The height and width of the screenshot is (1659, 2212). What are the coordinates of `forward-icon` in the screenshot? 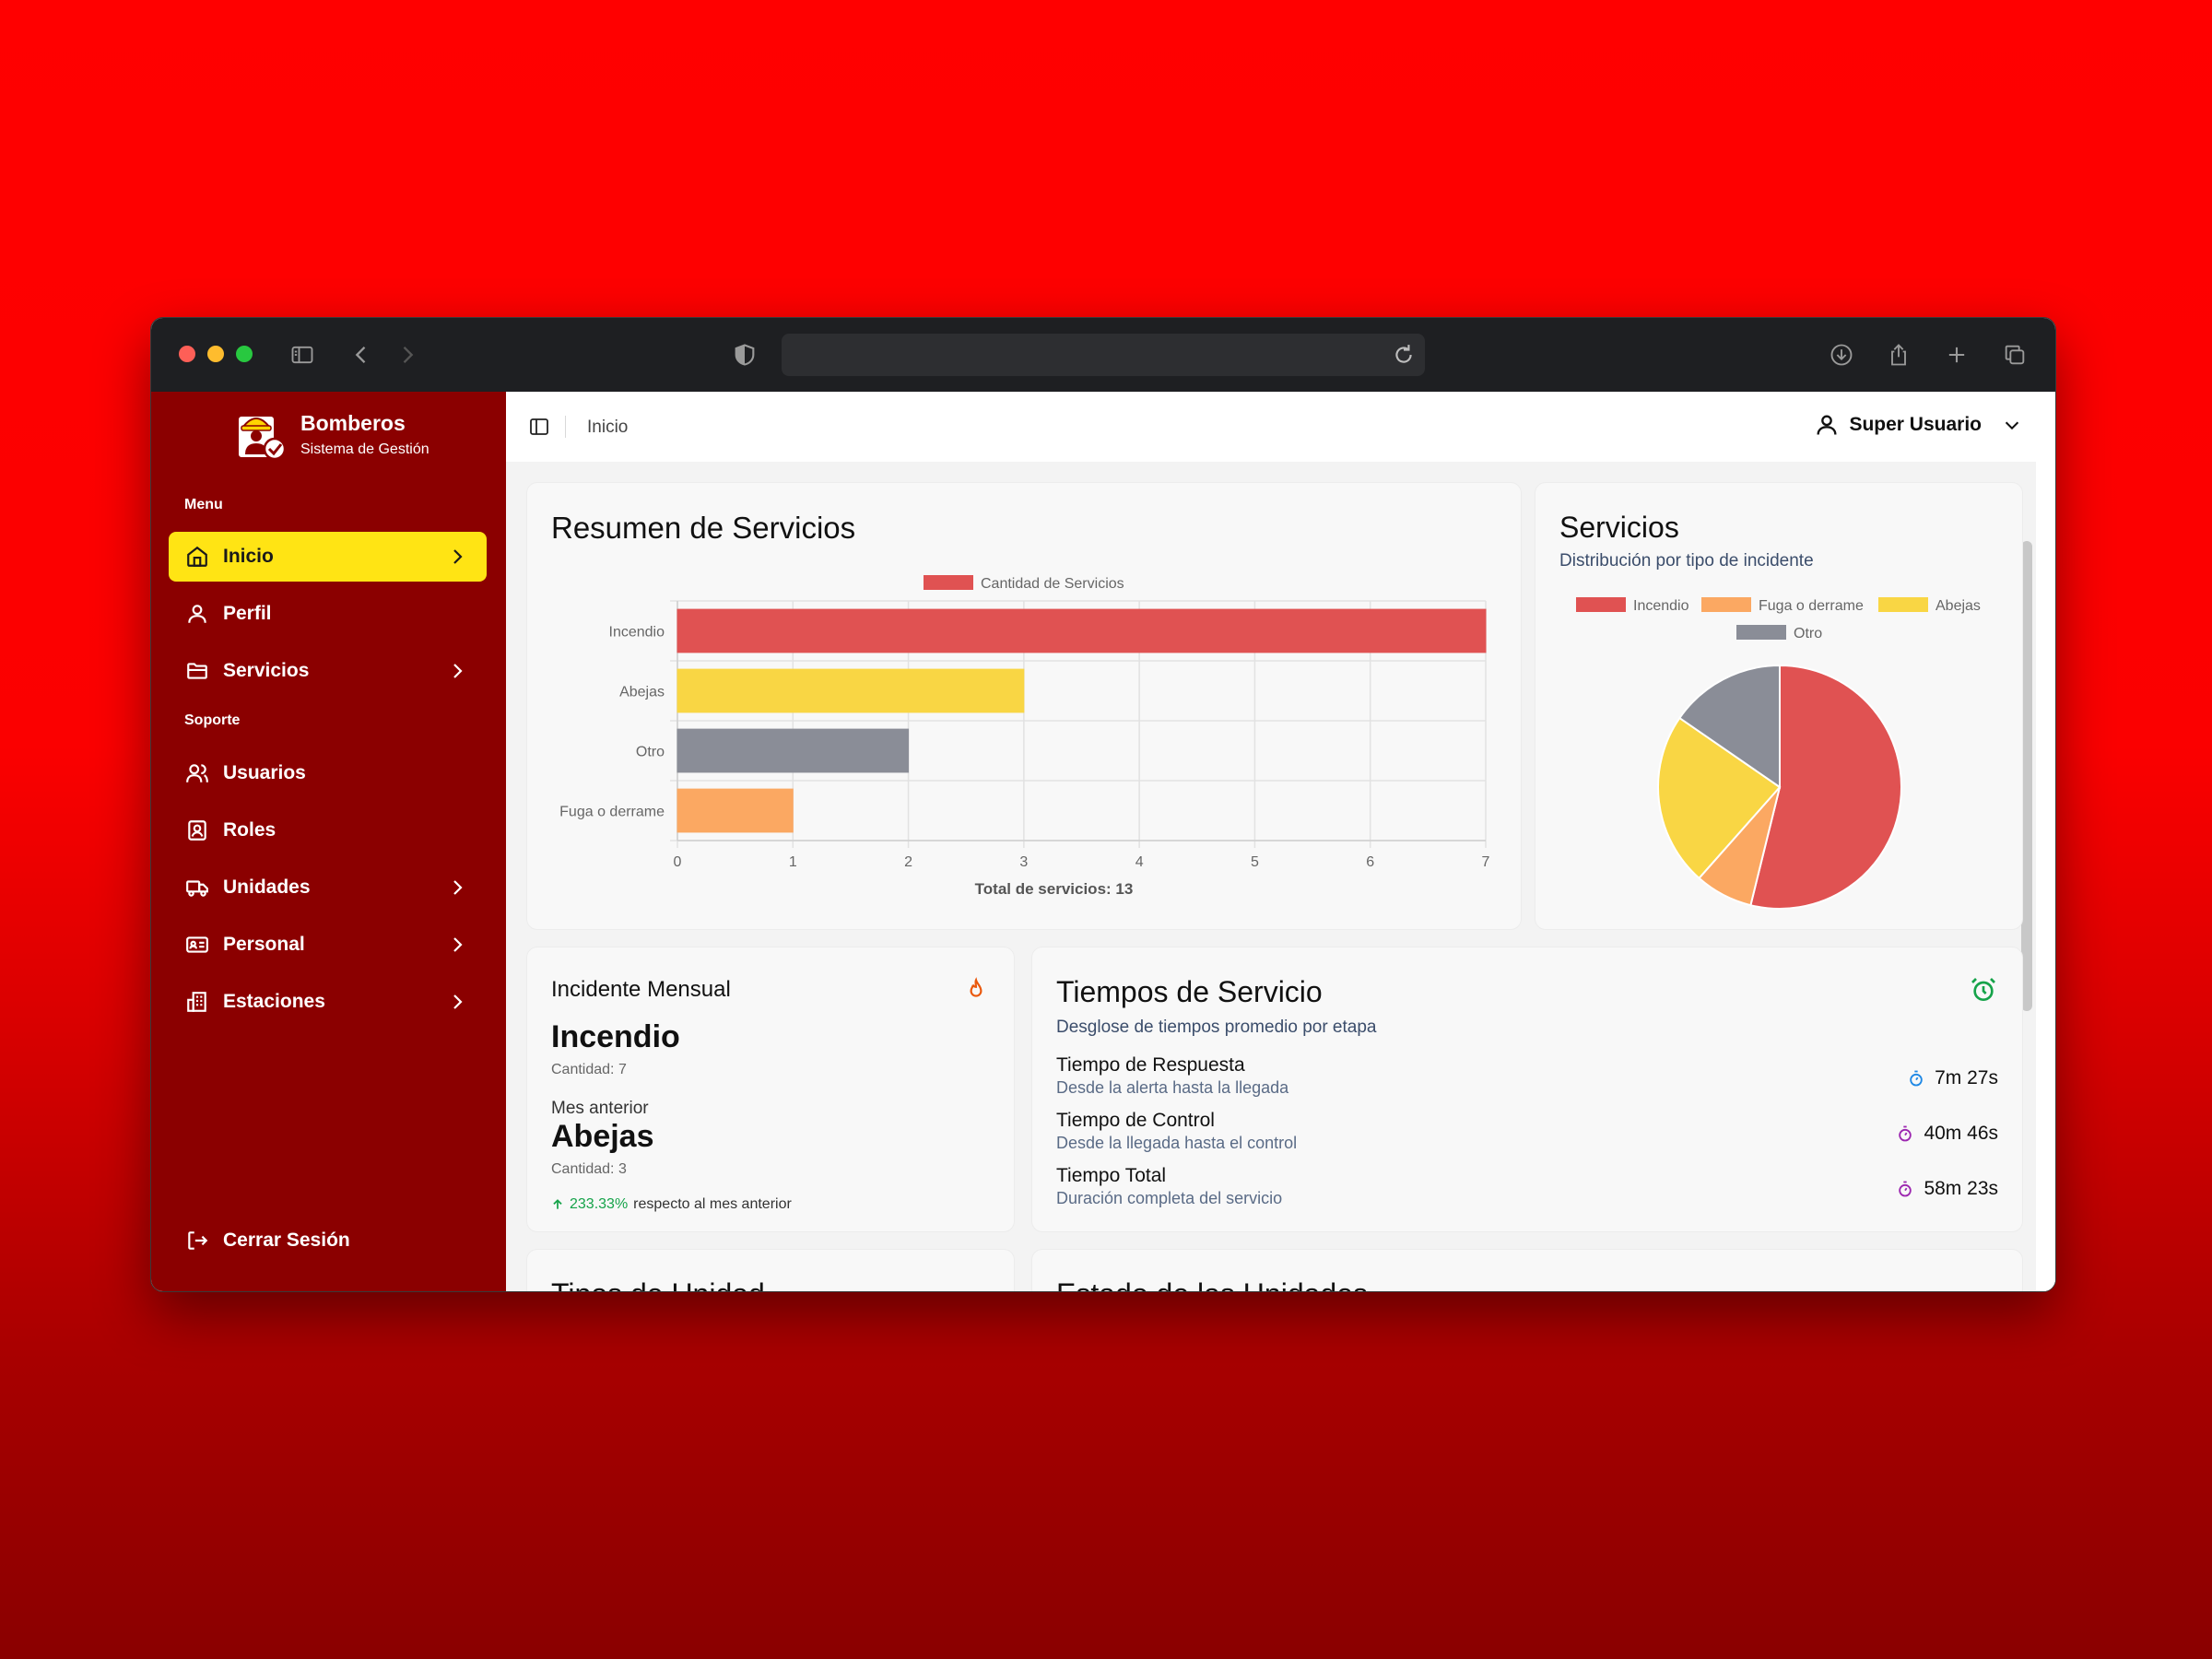 It's located at (407, 355).